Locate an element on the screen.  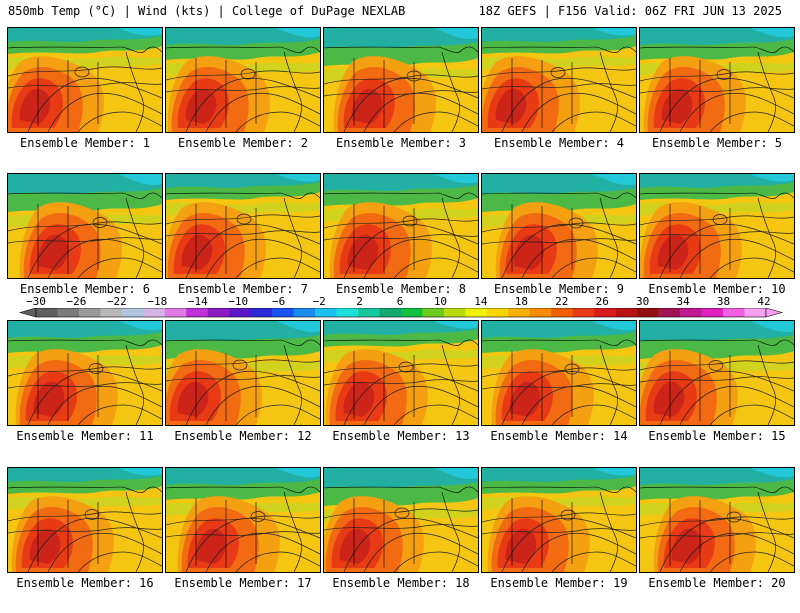
colorbar-tick-label: −18 is located at coordinates (157, 301).